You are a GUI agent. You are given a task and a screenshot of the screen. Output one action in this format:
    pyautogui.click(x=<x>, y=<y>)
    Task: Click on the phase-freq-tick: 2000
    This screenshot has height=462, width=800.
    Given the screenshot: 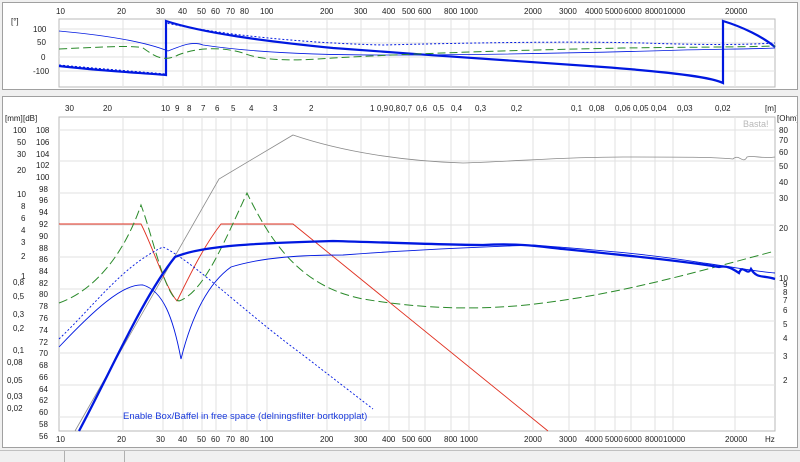 What is the action you would take?
    pyautogui.click(x=533, y=11)
    